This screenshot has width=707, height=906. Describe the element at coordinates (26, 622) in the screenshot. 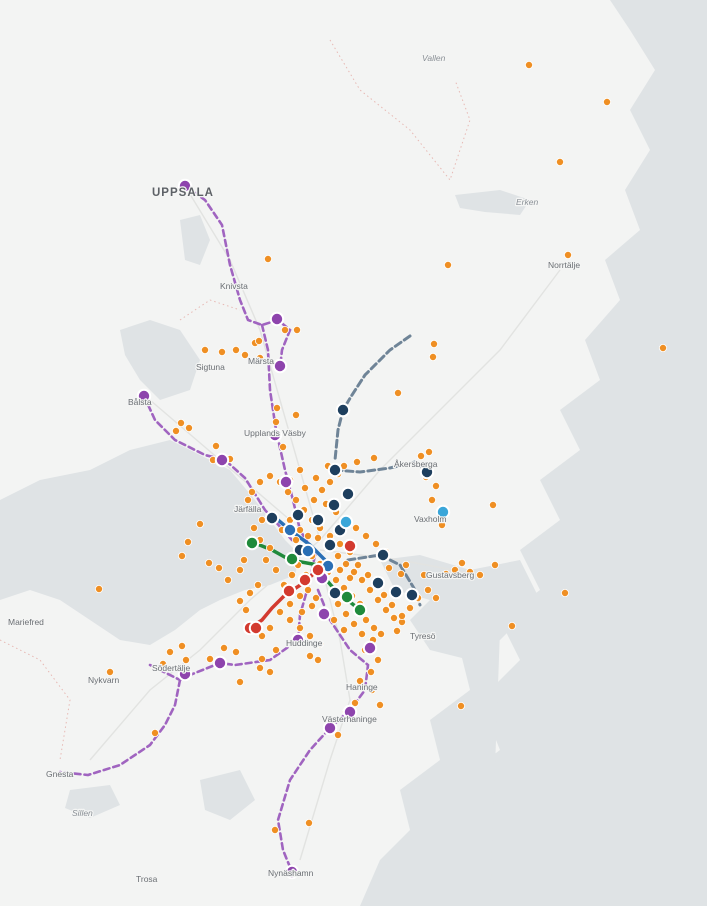

I see `label-mariefred: Mariefred` at that location.